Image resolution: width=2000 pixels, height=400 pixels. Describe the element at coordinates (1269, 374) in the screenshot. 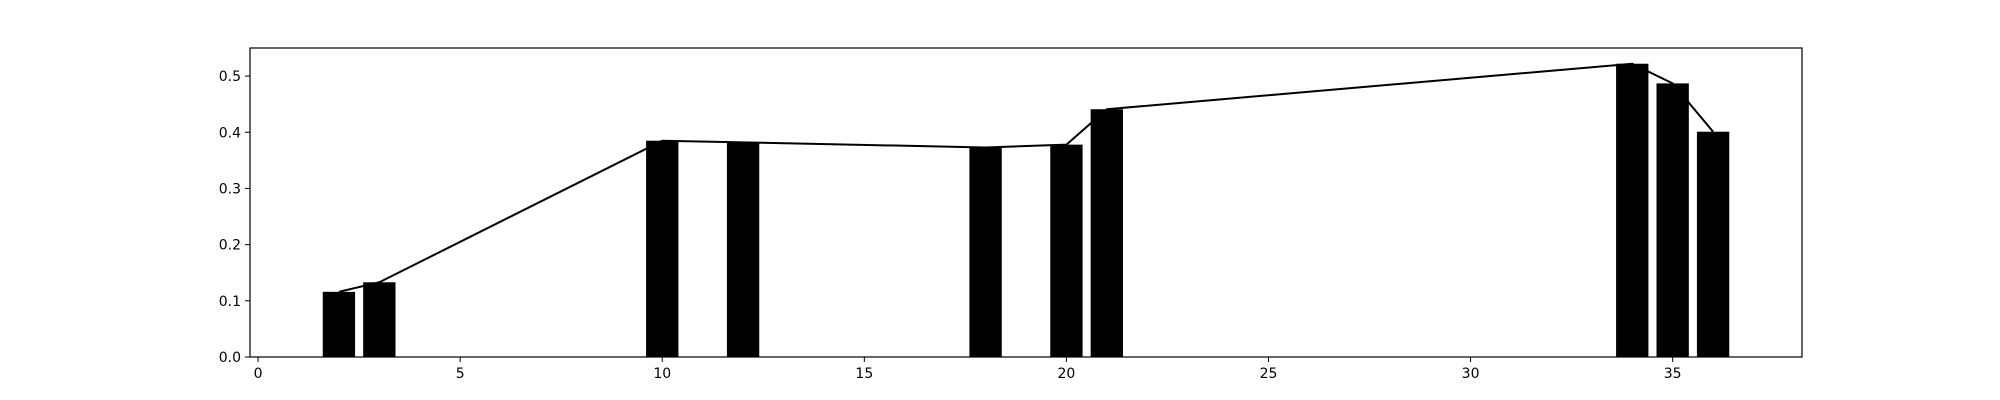

I see `x-tick-label: 25` at that location.